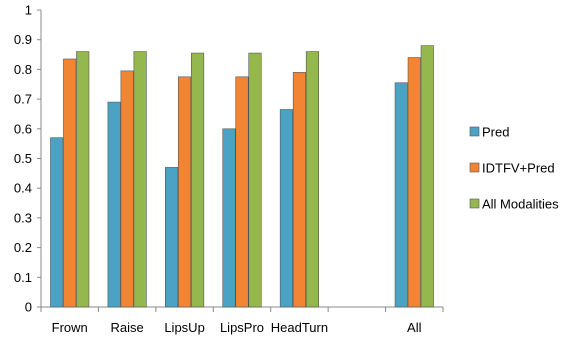  I want to click on legend-label-pred: Pred, so click(495, 132).